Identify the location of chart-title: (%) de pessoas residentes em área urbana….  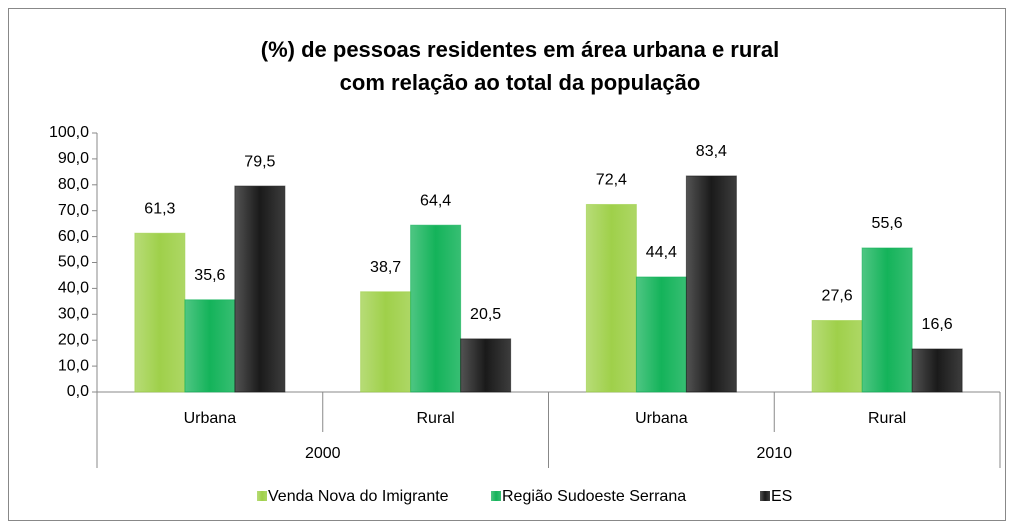
(520, 49).